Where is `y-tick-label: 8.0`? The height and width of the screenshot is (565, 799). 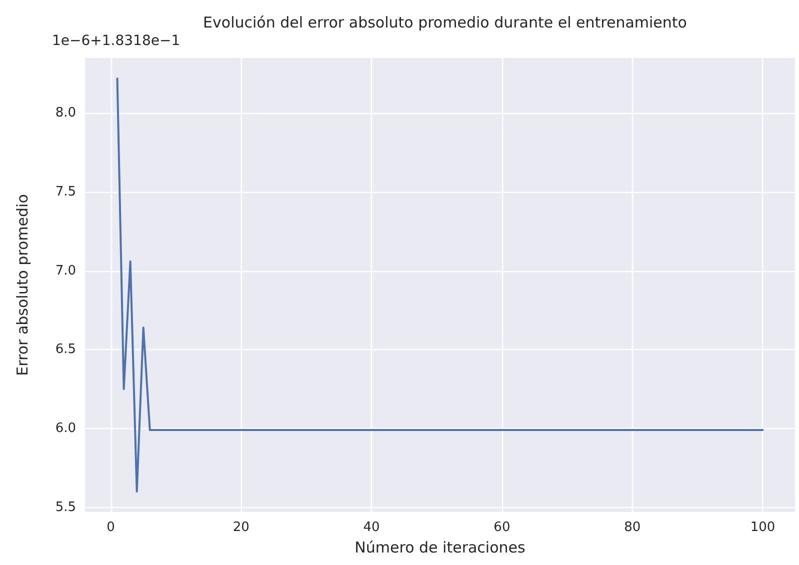 y-tick-label: 8.0 is located at coordinates (65, 113).